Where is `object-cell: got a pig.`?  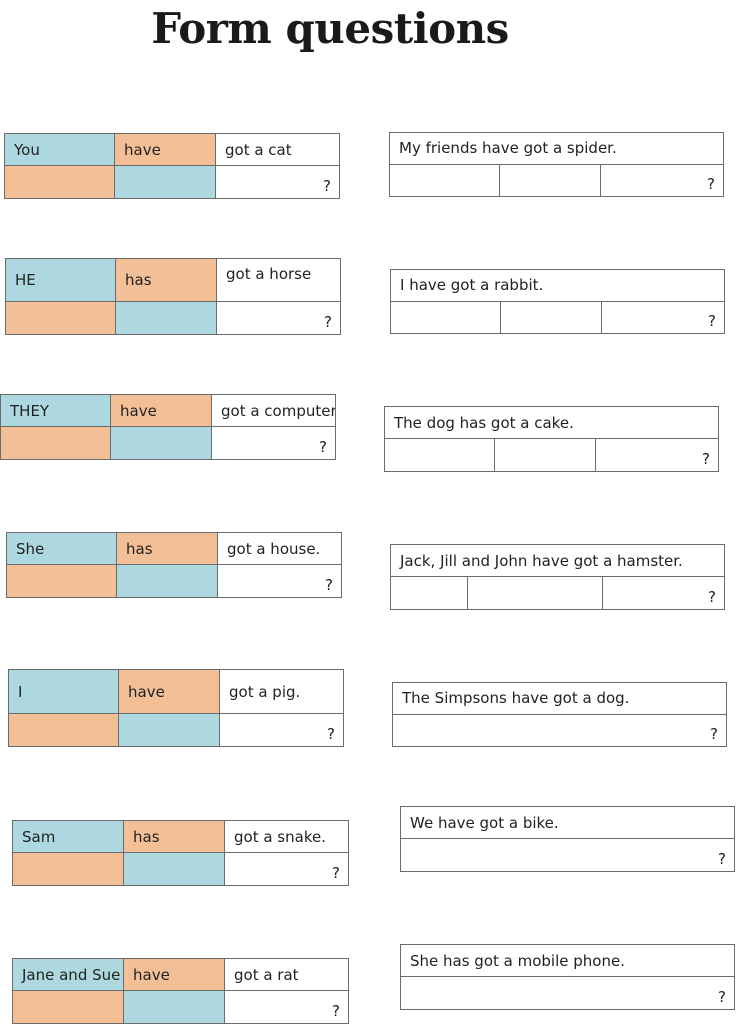
object-cell: got a pig. is located at coordinates (281, 692).